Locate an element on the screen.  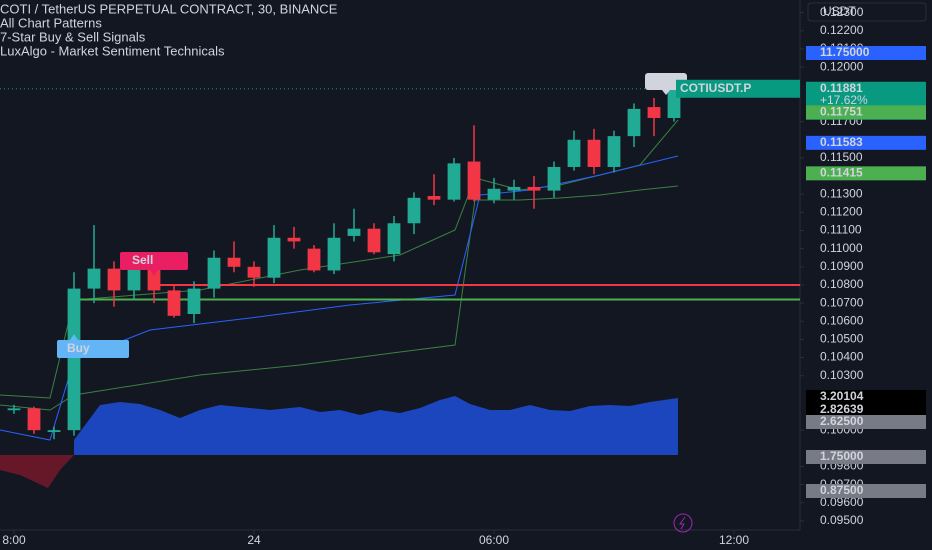
price-tag-label: 1.75000 is located at coordinates (842, 456).